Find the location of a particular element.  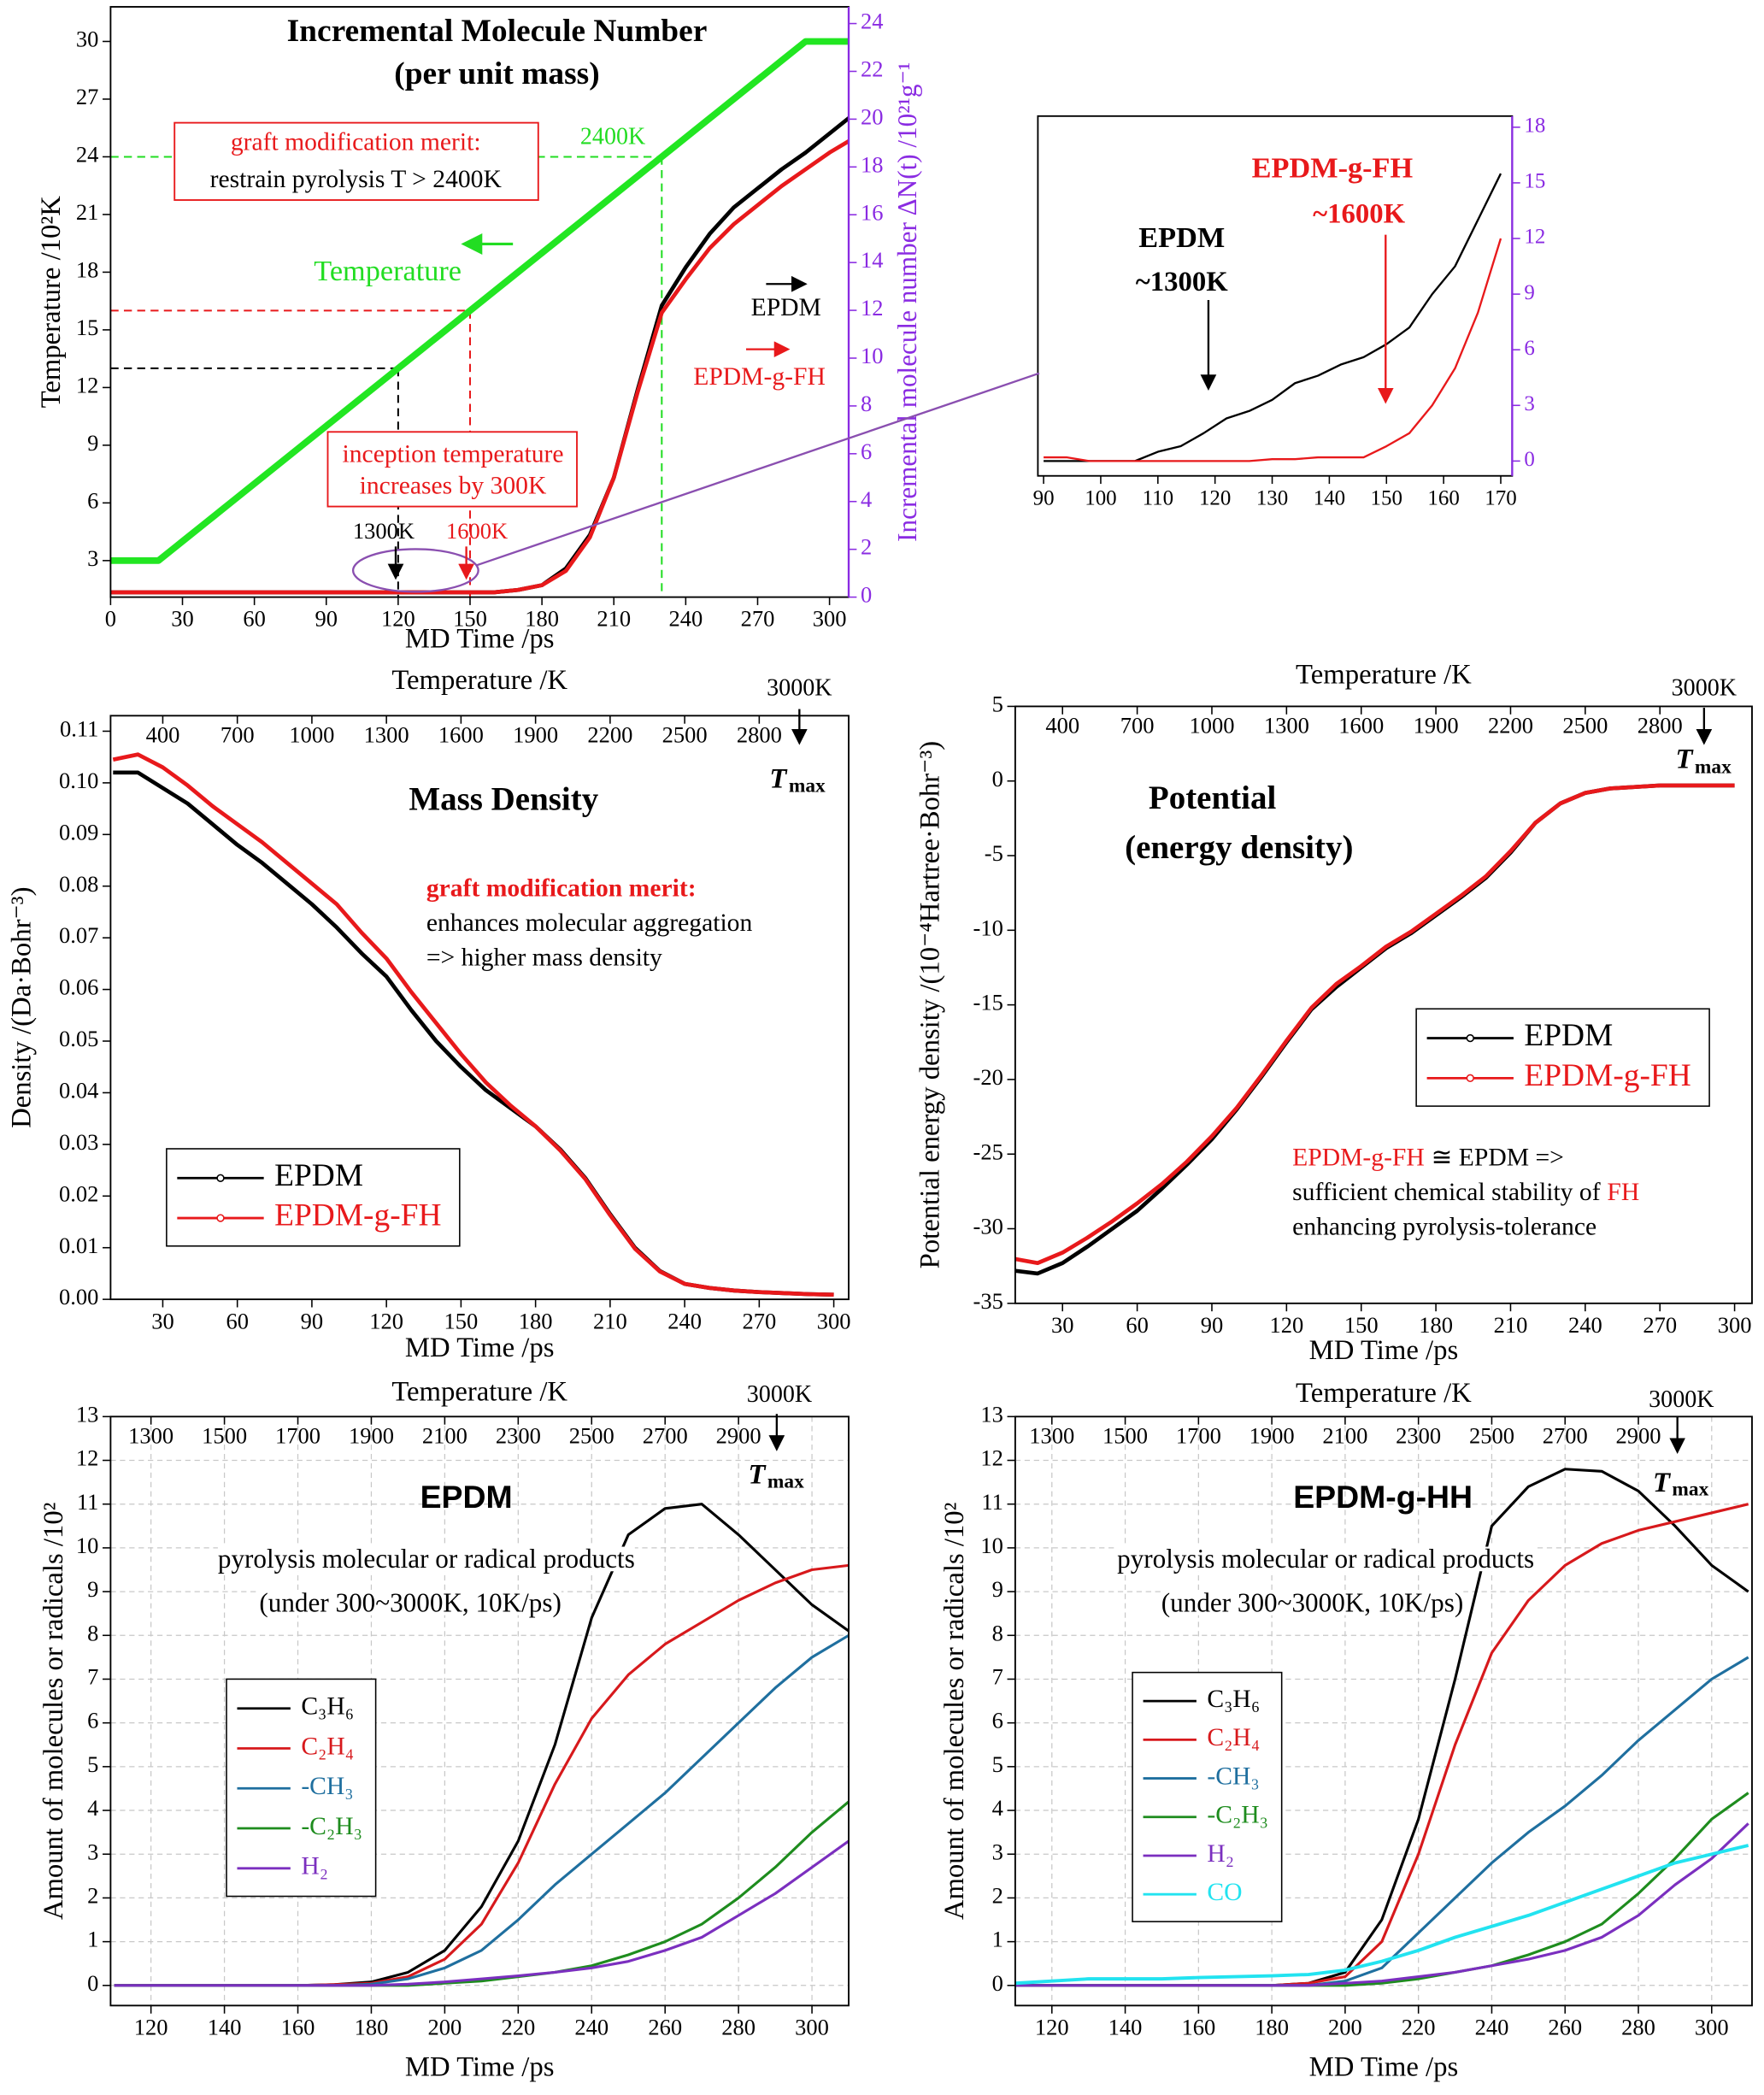

y-tick-label: 0.06 is located at coordinates (78, 987).